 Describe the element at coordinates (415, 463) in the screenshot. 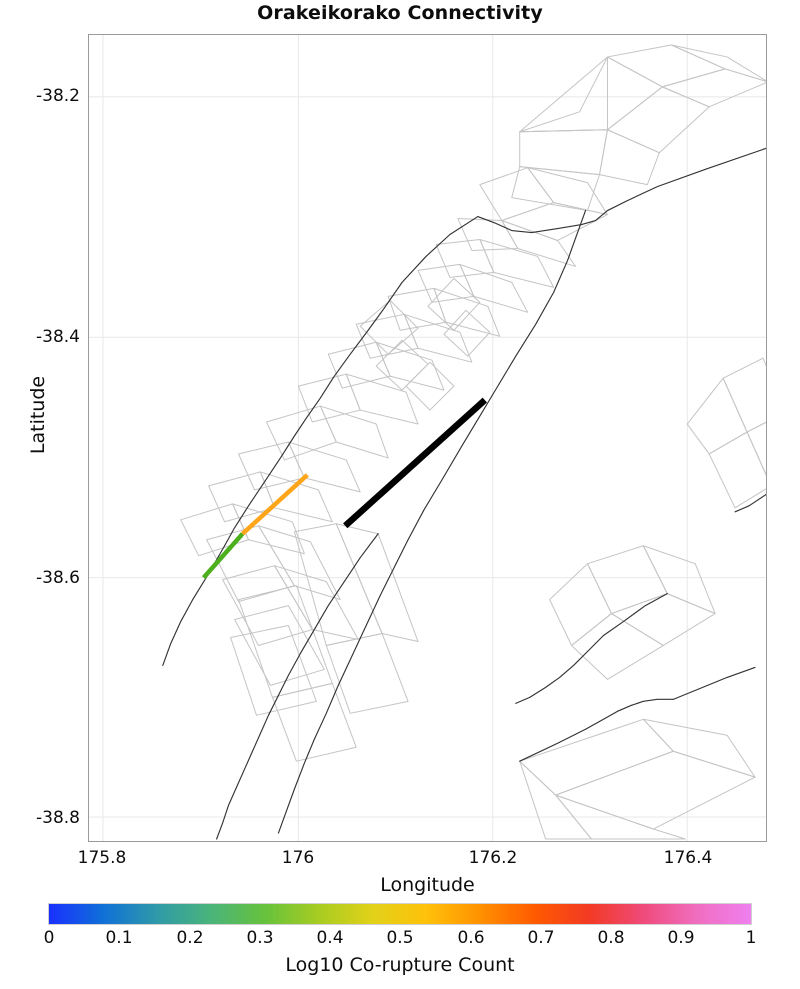

I see `source-fault-highlight` at that location.